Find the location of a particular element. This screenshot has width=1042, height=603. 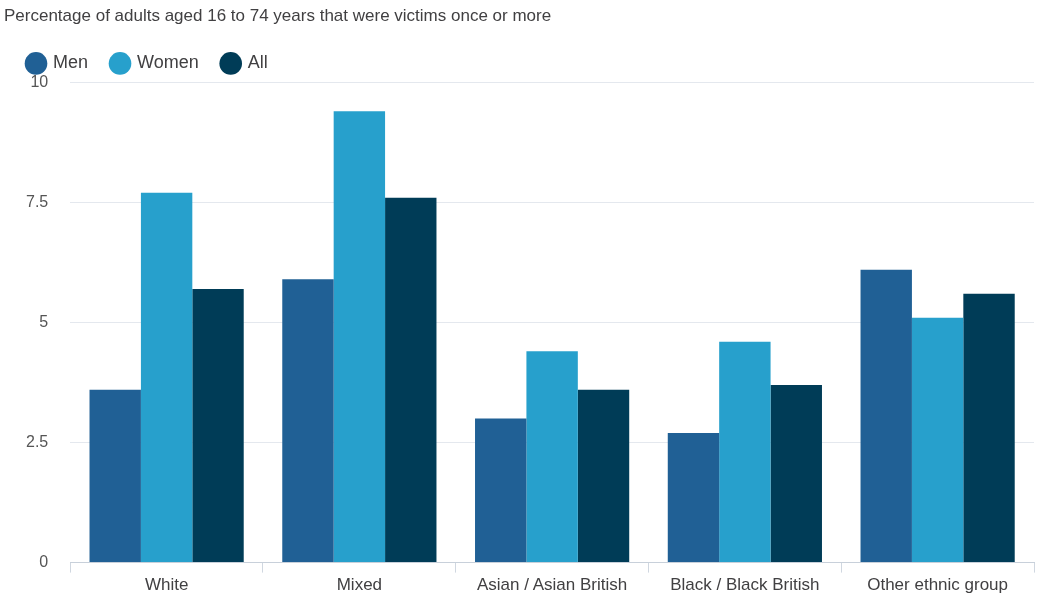

x-tick-label: Mixed is located at coordinates (359, 585).